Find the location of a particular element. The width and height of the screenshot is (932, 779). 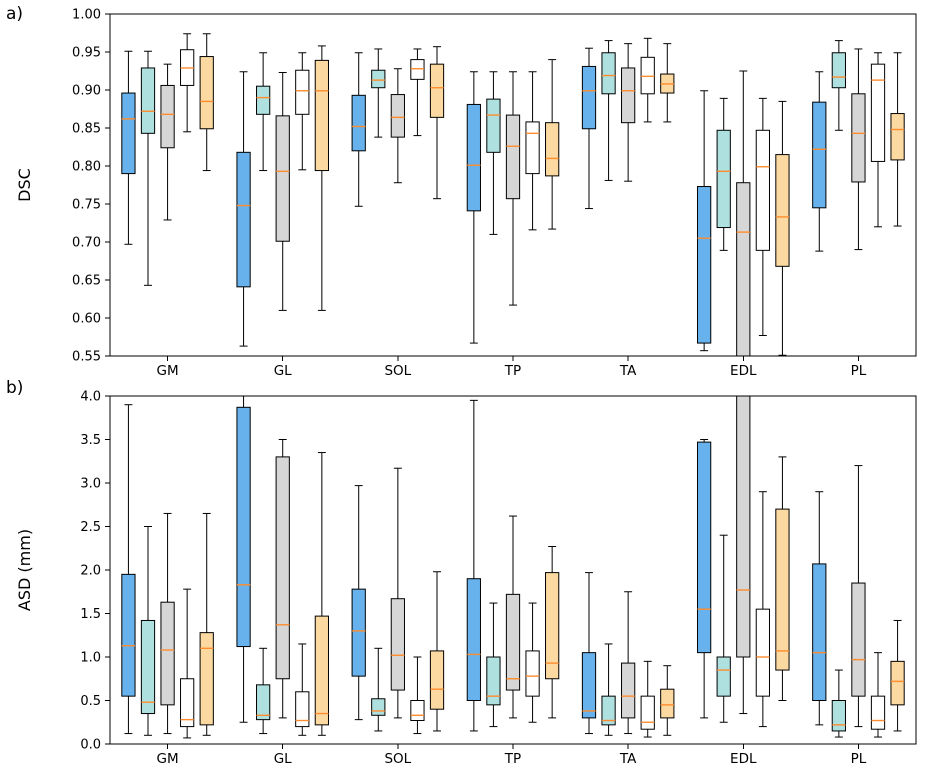

y-tick-label: 0.55 is located at coordinates (86, 357).